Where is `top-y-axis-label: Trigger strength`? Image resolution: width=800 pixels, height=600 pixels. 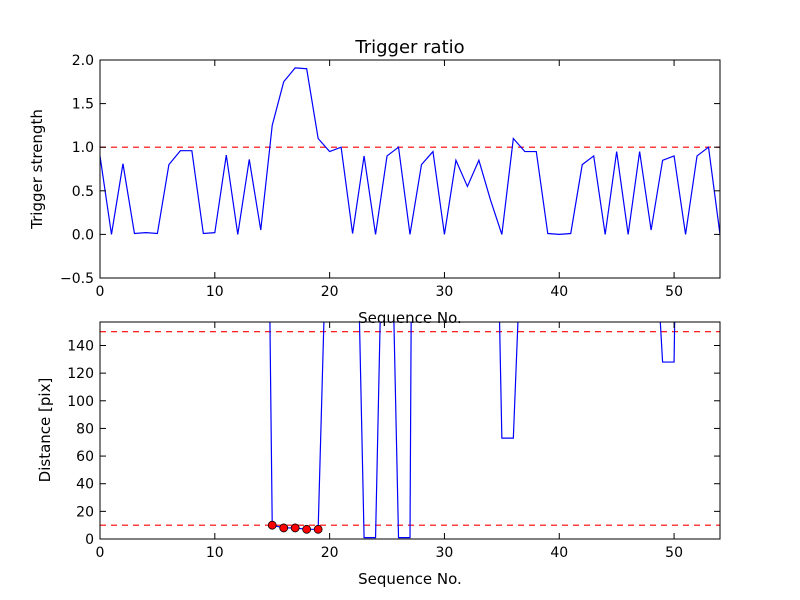
top-y-axis-label: Trigger strength is located at coordinates (37, 169).